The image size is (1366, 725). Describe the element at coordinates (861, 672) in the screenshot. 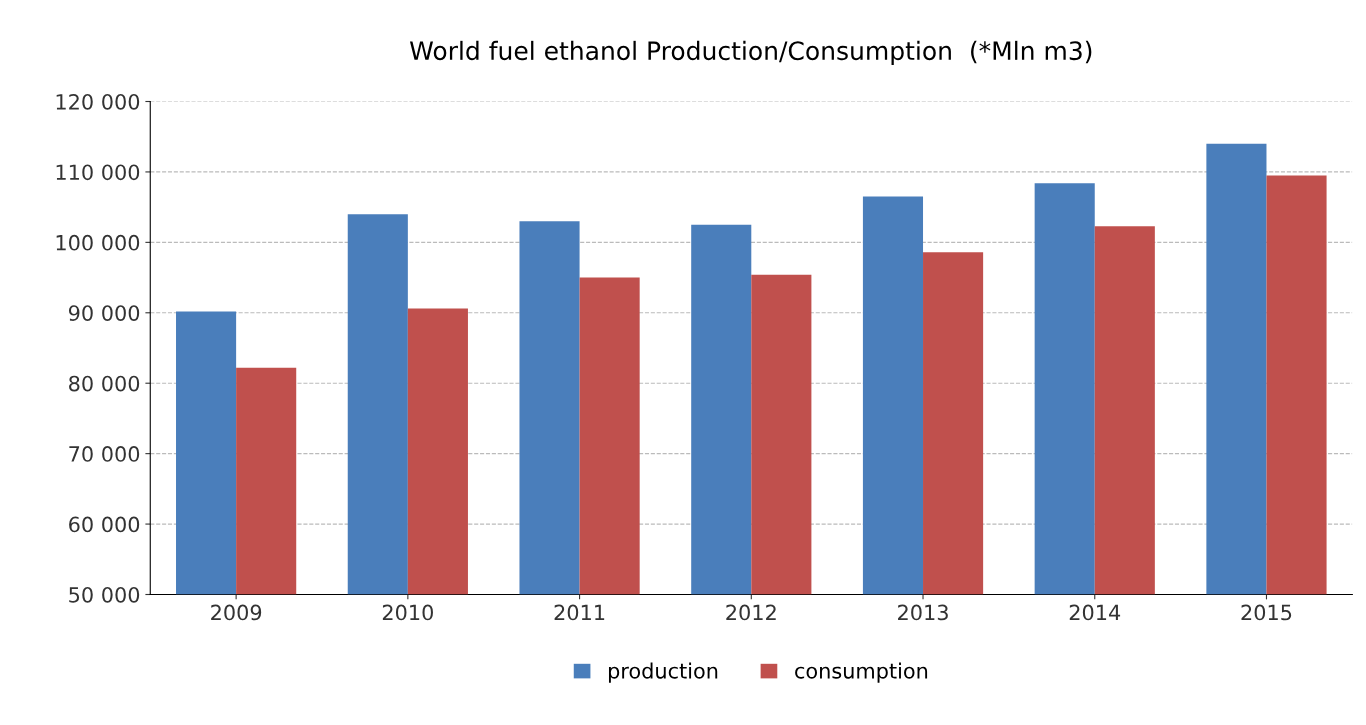

I see `legend-label: consumption` at that location.